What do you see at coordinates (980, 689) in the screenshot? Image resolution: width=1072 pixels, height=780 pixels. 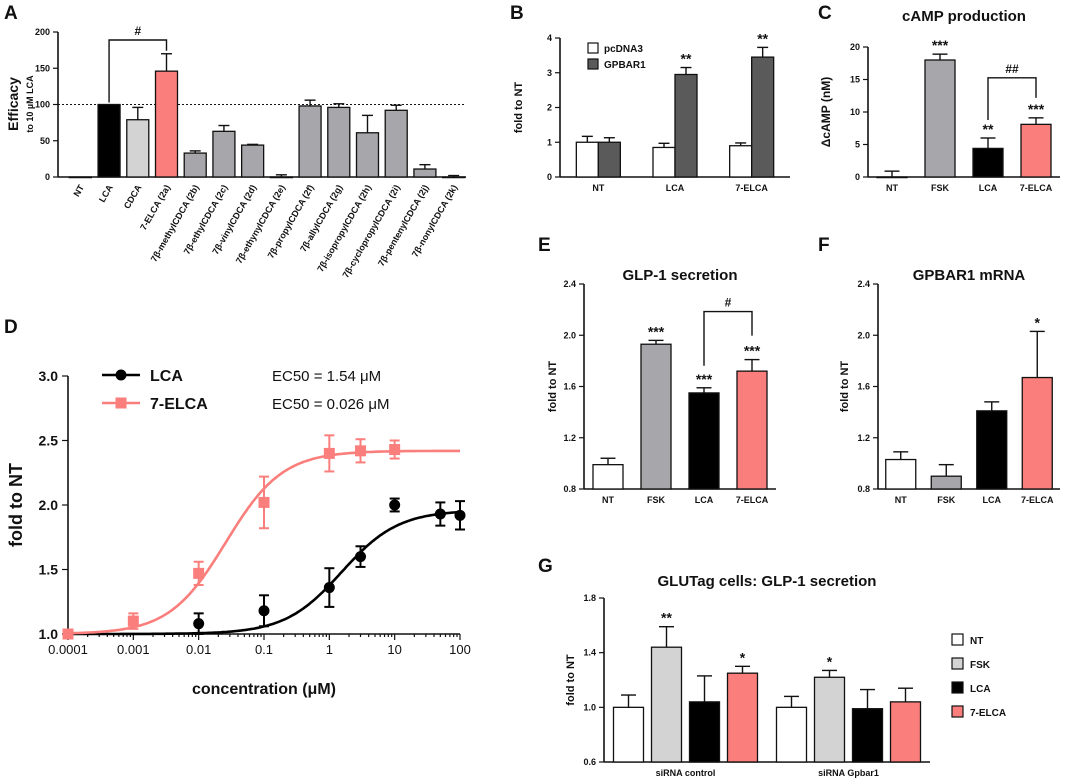 I see `legend-label: LCA` at bounding box center [980, 689].